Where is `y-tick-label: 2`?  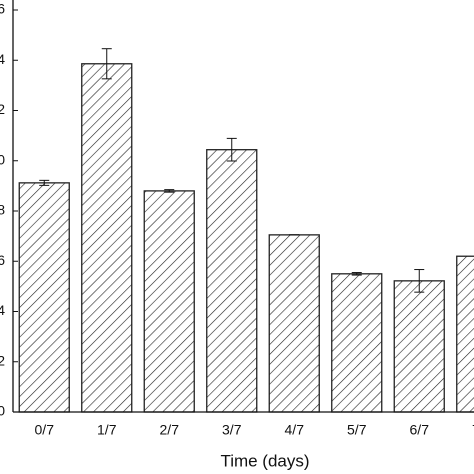
y-tick-label: 2 is located at coordinates (2, 360).